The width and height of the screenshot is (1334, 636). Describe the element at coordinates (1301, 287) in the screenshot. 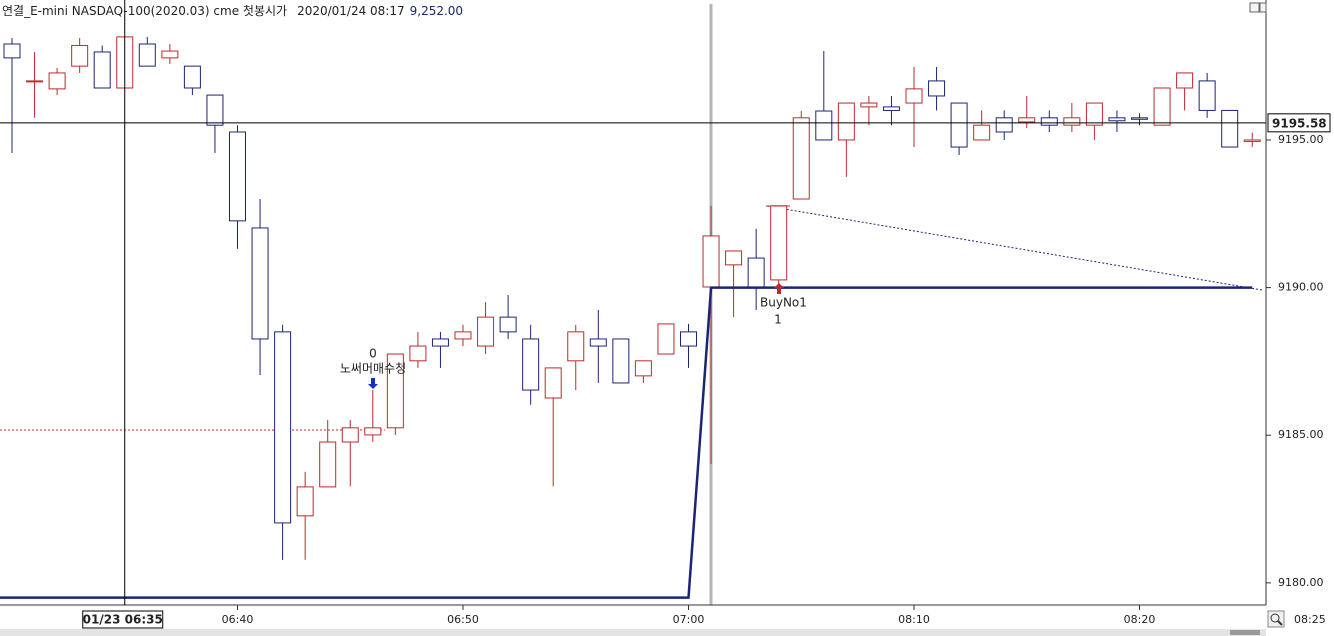

I see `y-tick-label: 9190.00` at that location.